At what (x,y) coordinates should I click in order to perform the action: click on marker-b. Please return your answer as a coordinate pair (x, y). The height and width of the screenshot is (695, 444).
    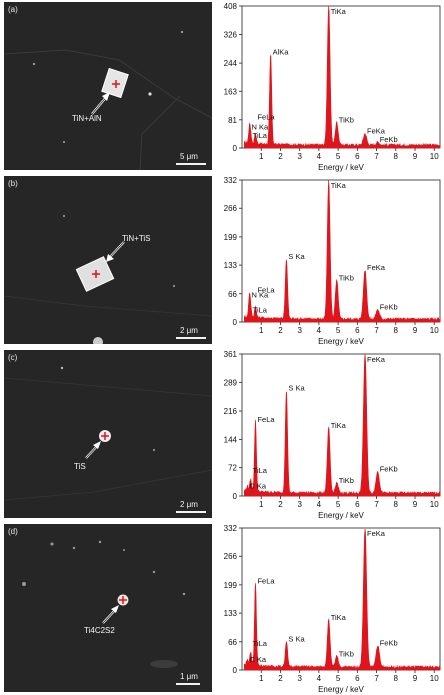
    Looking at the image, I should click on (96, 274).